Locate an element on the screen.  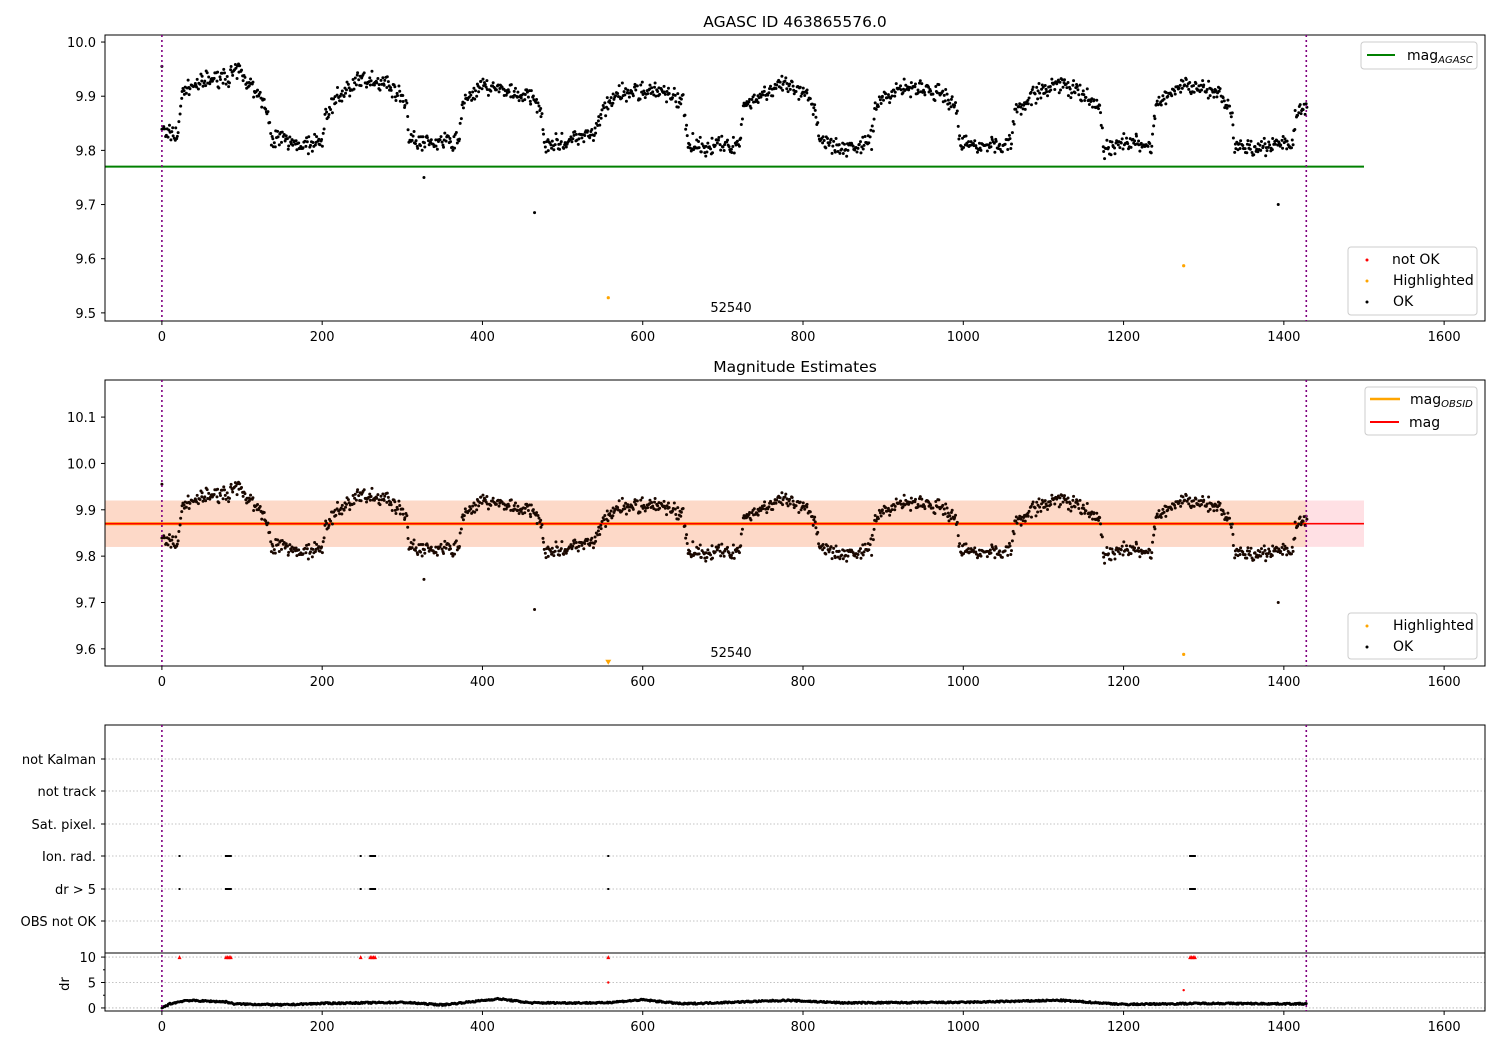
highlighted-point is located at coordinates (608, 298).